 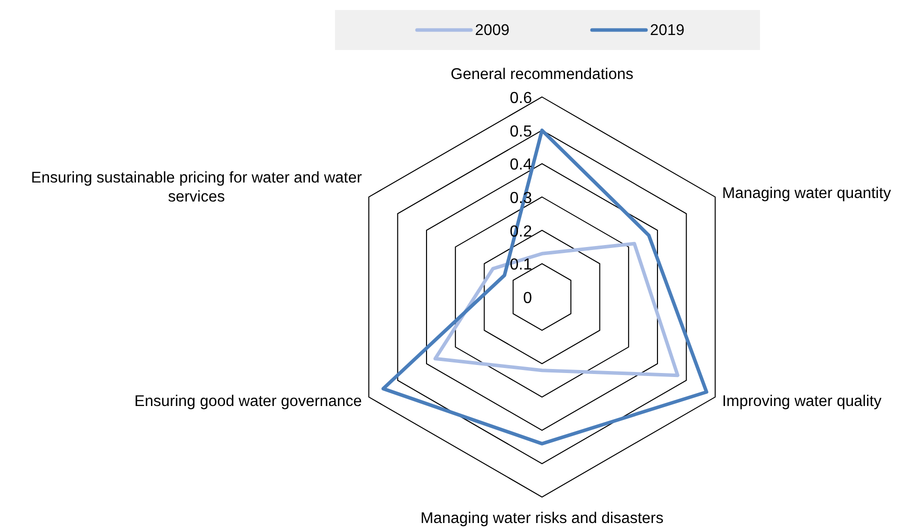 I want to click on spoke-label: Managing water risks and disasters, so click(x=542, y=518).